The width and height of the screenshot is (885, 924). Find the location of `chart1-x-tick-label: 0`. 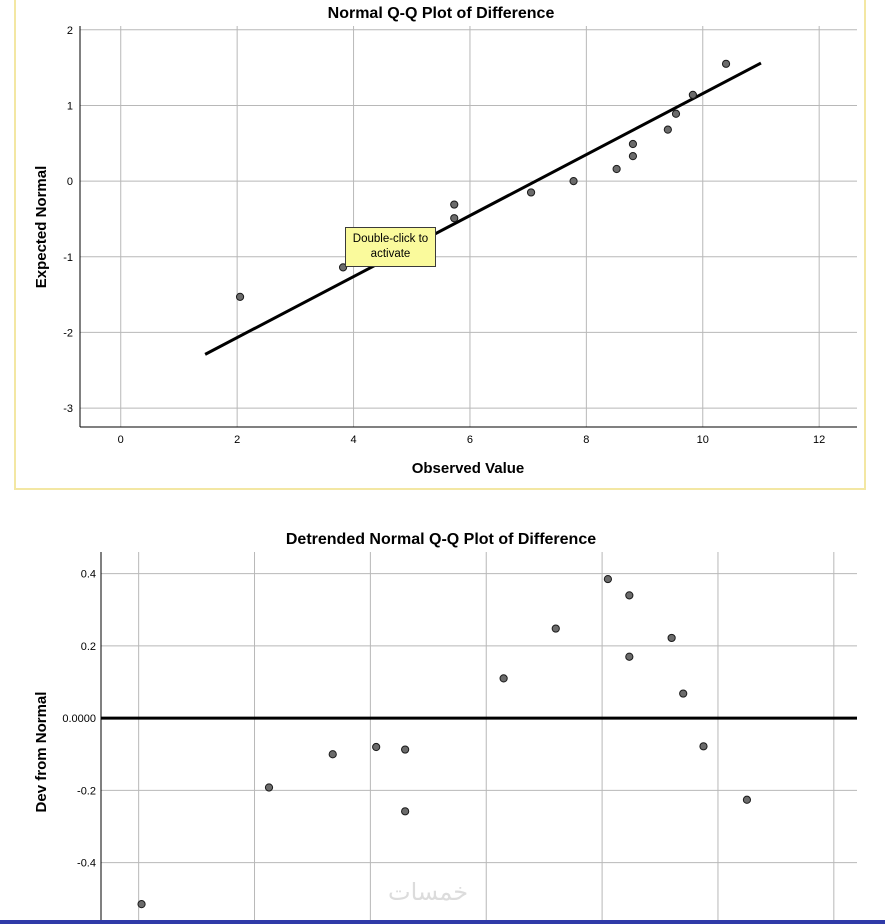

chart1-x-tick-label: 0 is located at coordinates (121, 440).